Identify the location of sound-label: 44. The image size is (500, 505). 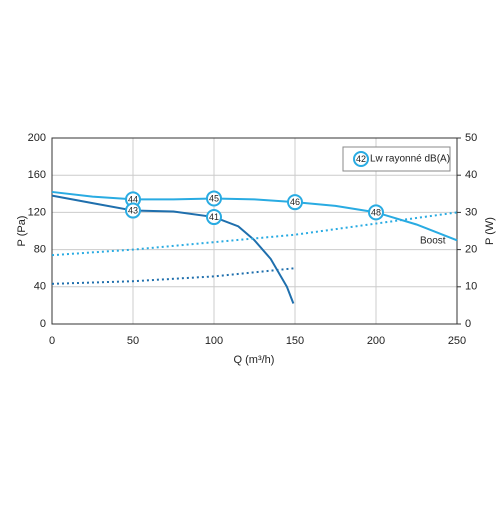
(133, 199).